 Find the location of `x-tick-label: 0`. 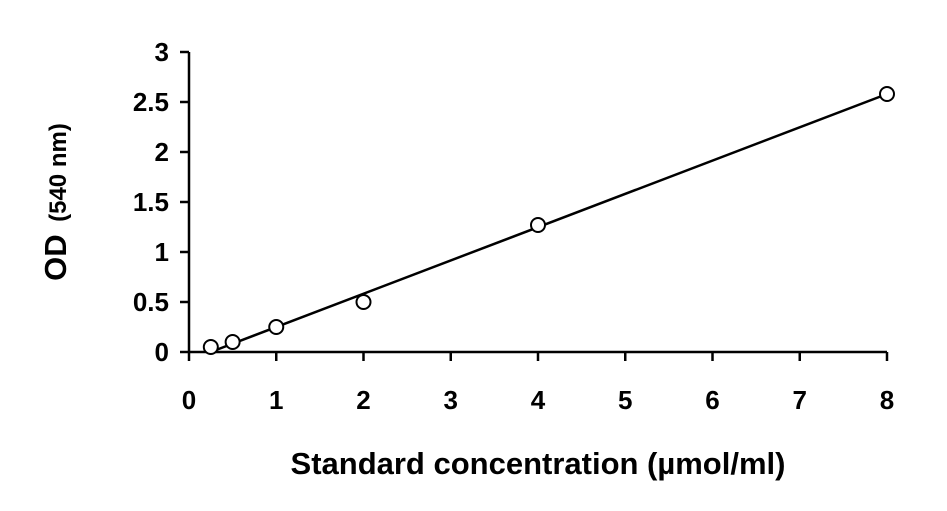

x-tick-label: 0 is located at coordinates (189, 400).